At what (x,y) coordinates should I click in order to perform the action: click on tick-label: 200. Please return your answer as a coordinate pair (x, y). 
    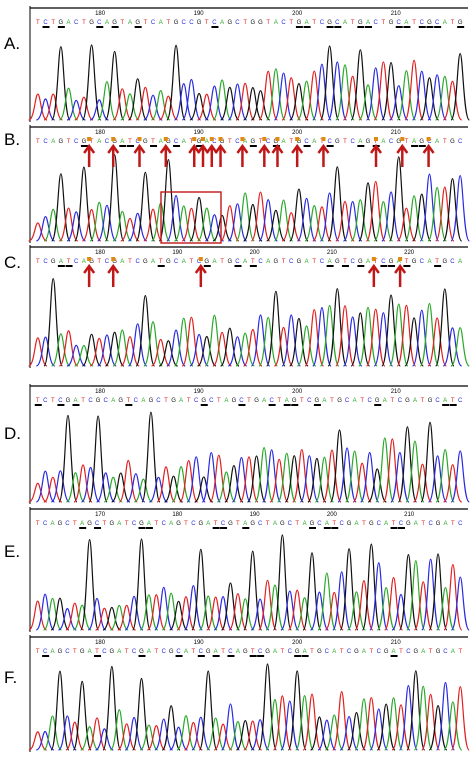
    Looking at the image, I should click on (297, 133).